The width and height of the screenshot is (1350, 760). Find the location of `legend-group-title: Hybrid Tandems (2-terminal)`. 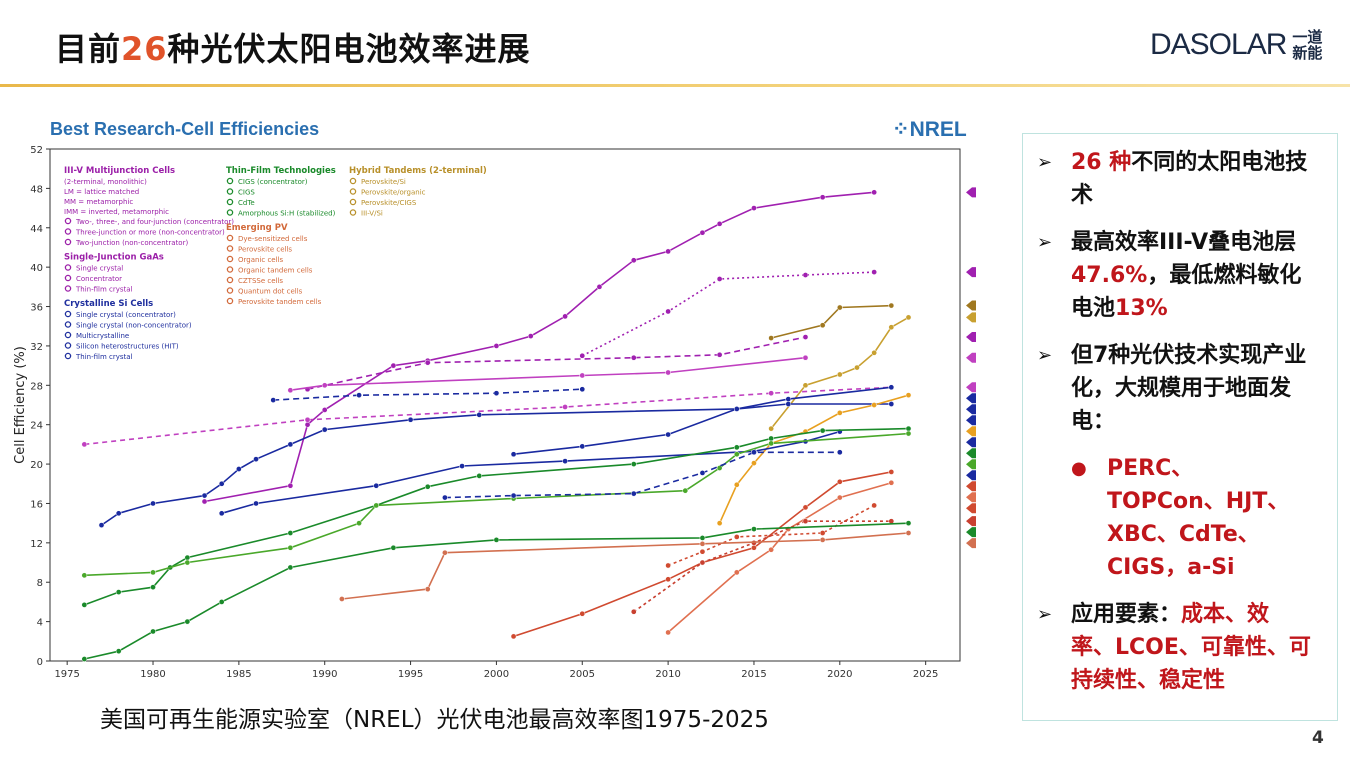

legend-group-title: Hybrid Tandems (2-terminal) is located at coordinates (418, 171).